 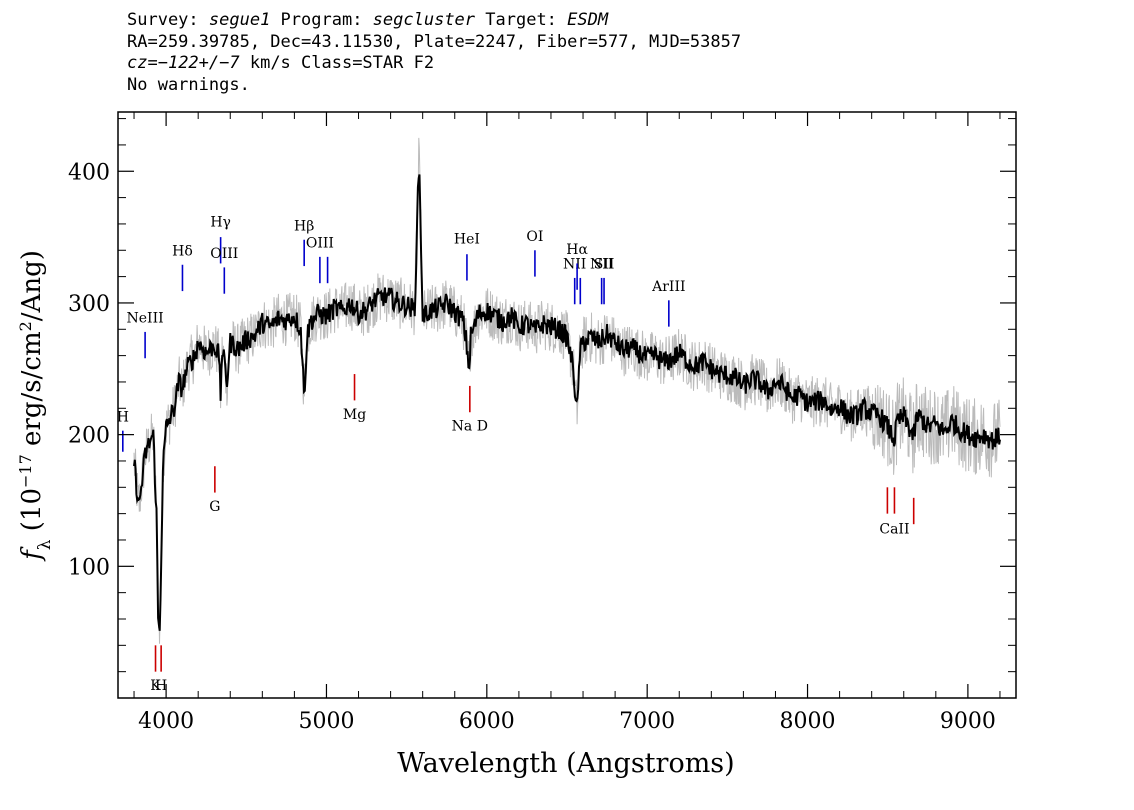 I want to click on x-tick-label: 9000, so click(x=968, y=721).